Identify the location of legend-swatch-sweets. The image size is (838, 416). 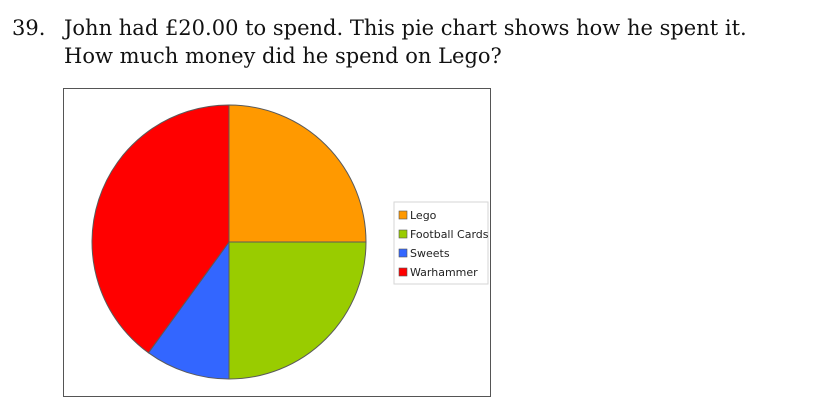
(403, 253).